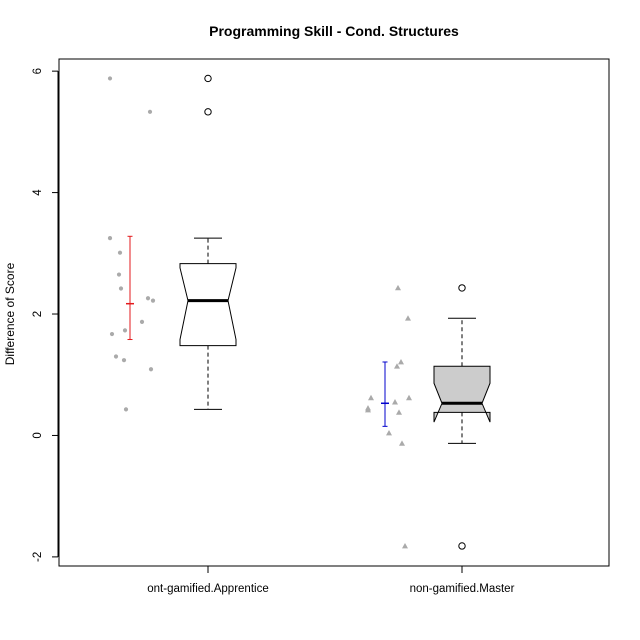 The width and height of the screenshot is (640, 640). What do you see at coordinates (38, 557) in the screenshot?
I see `y-tick-label: -2` at bounding box center [38, 557].